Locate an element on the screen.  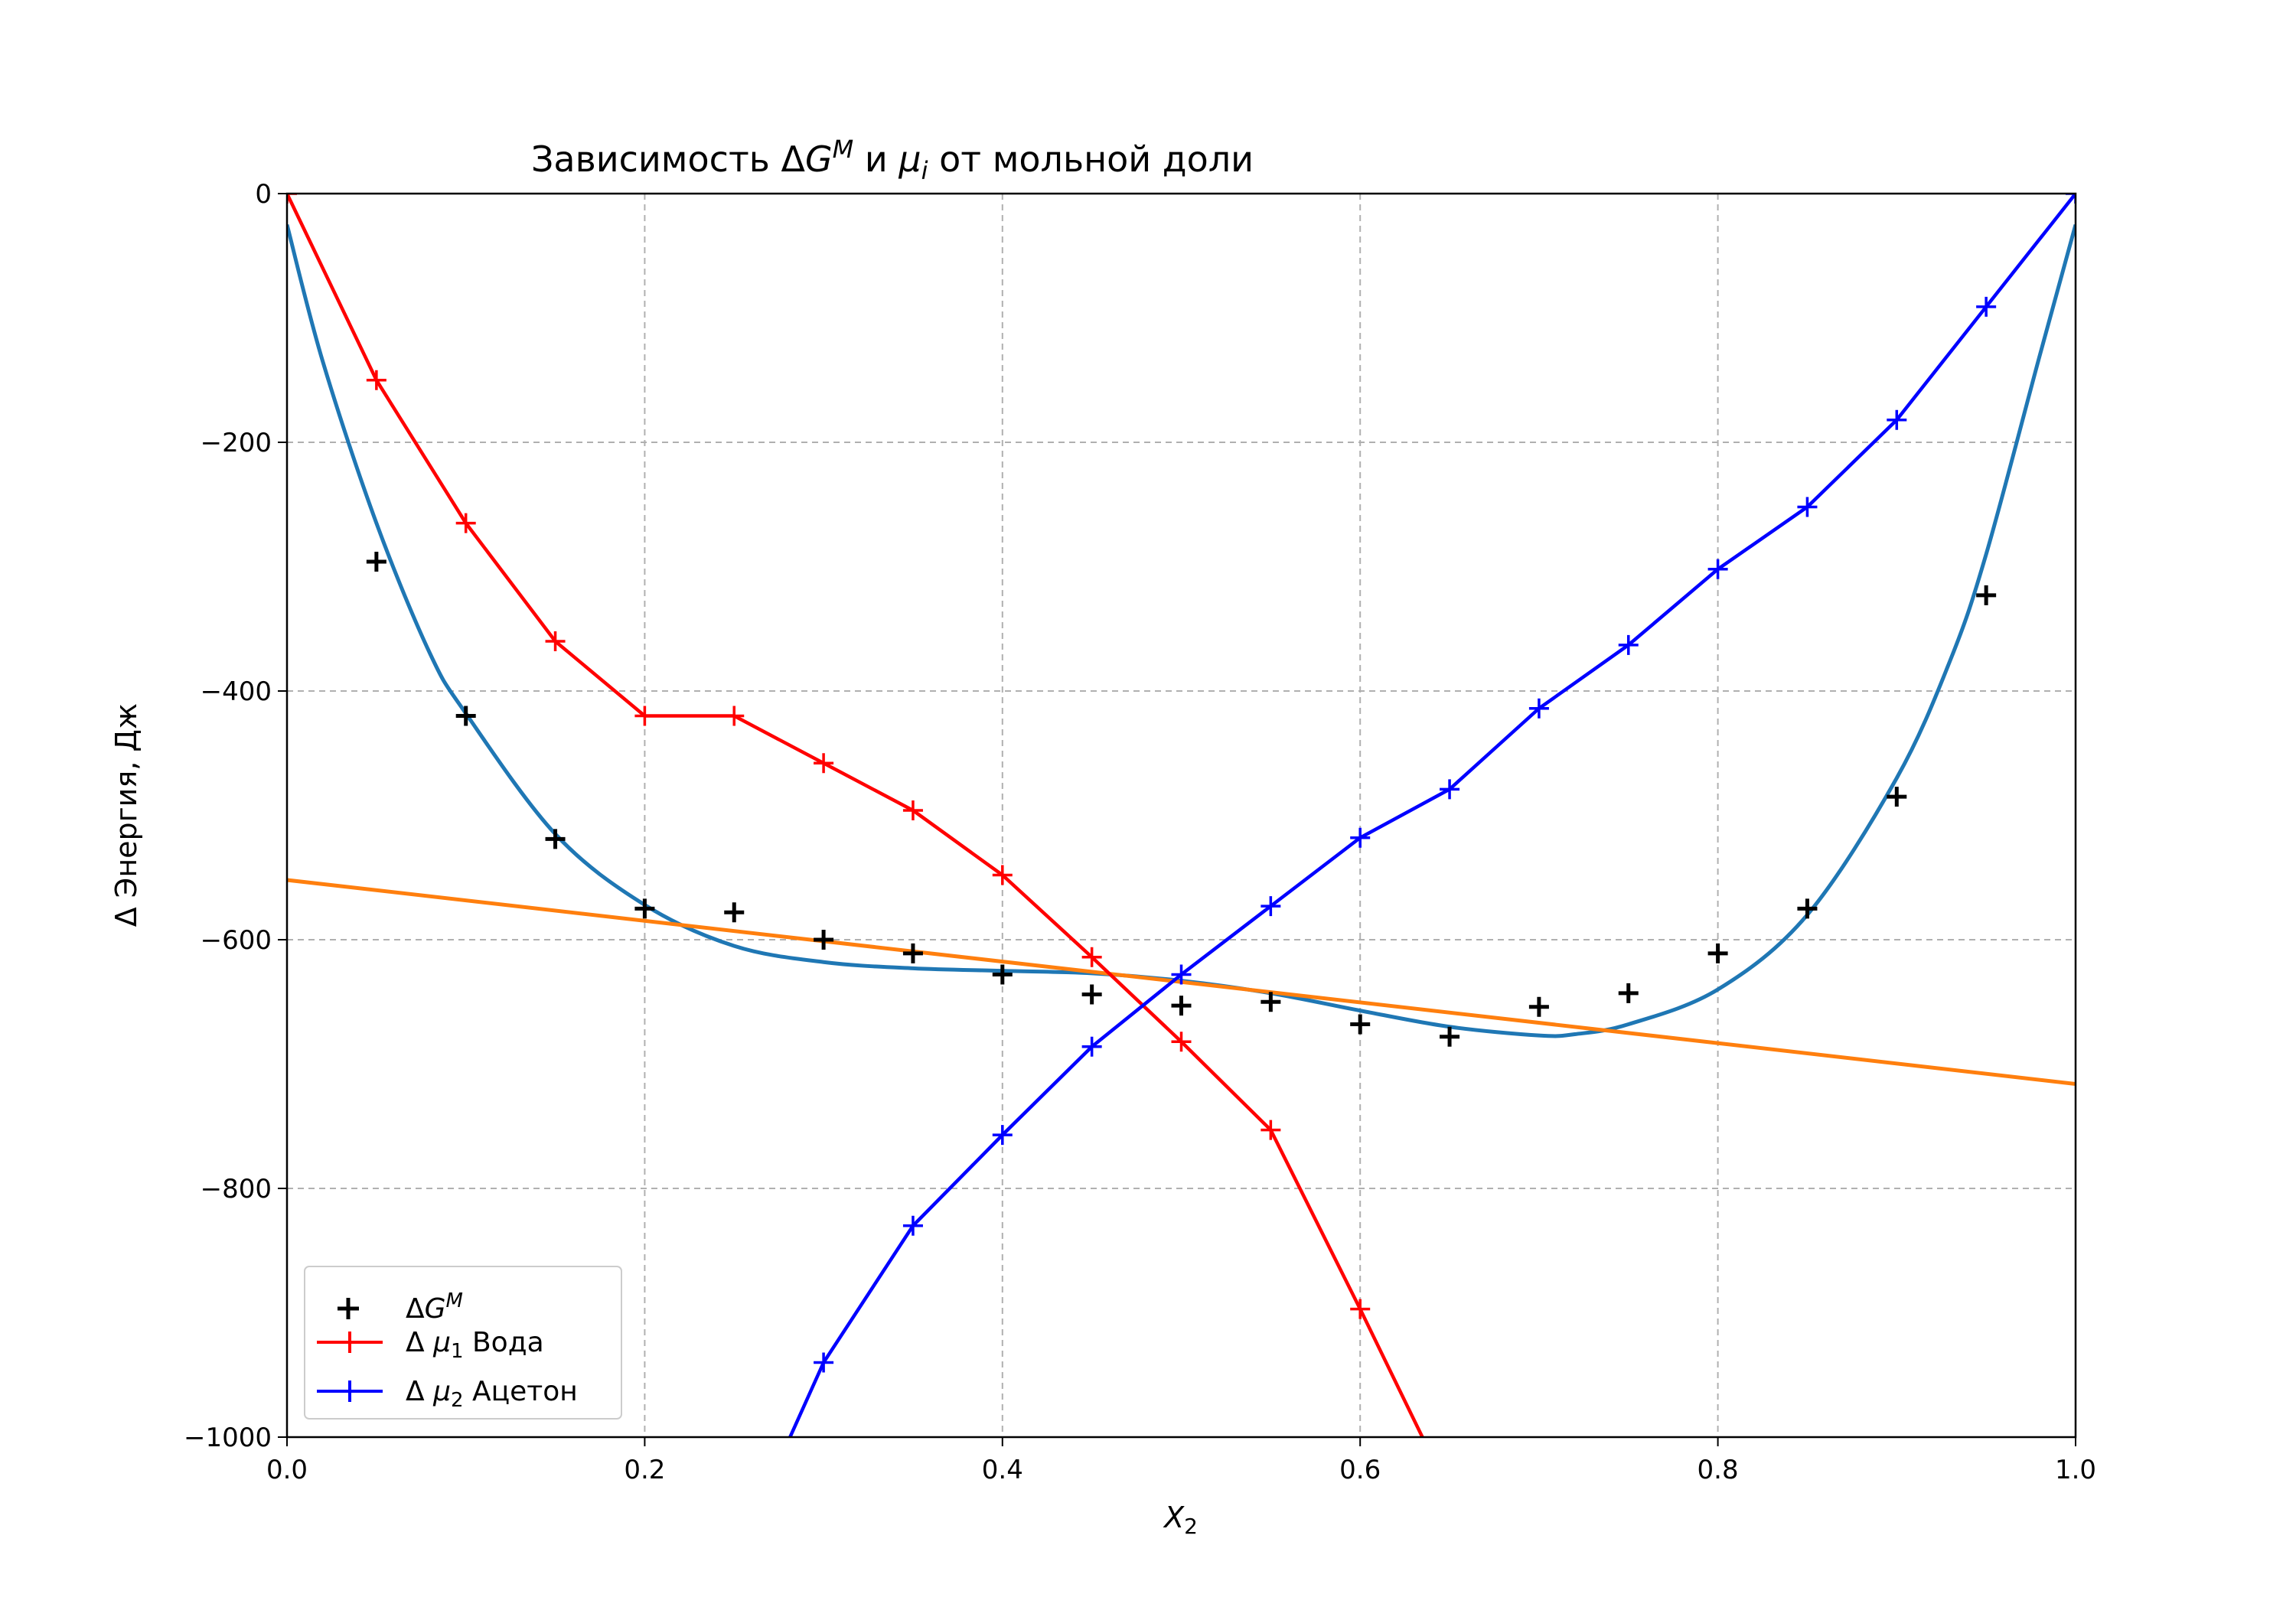
legend-label-dgm: ΔGM is located at coordinates (434, 1307).